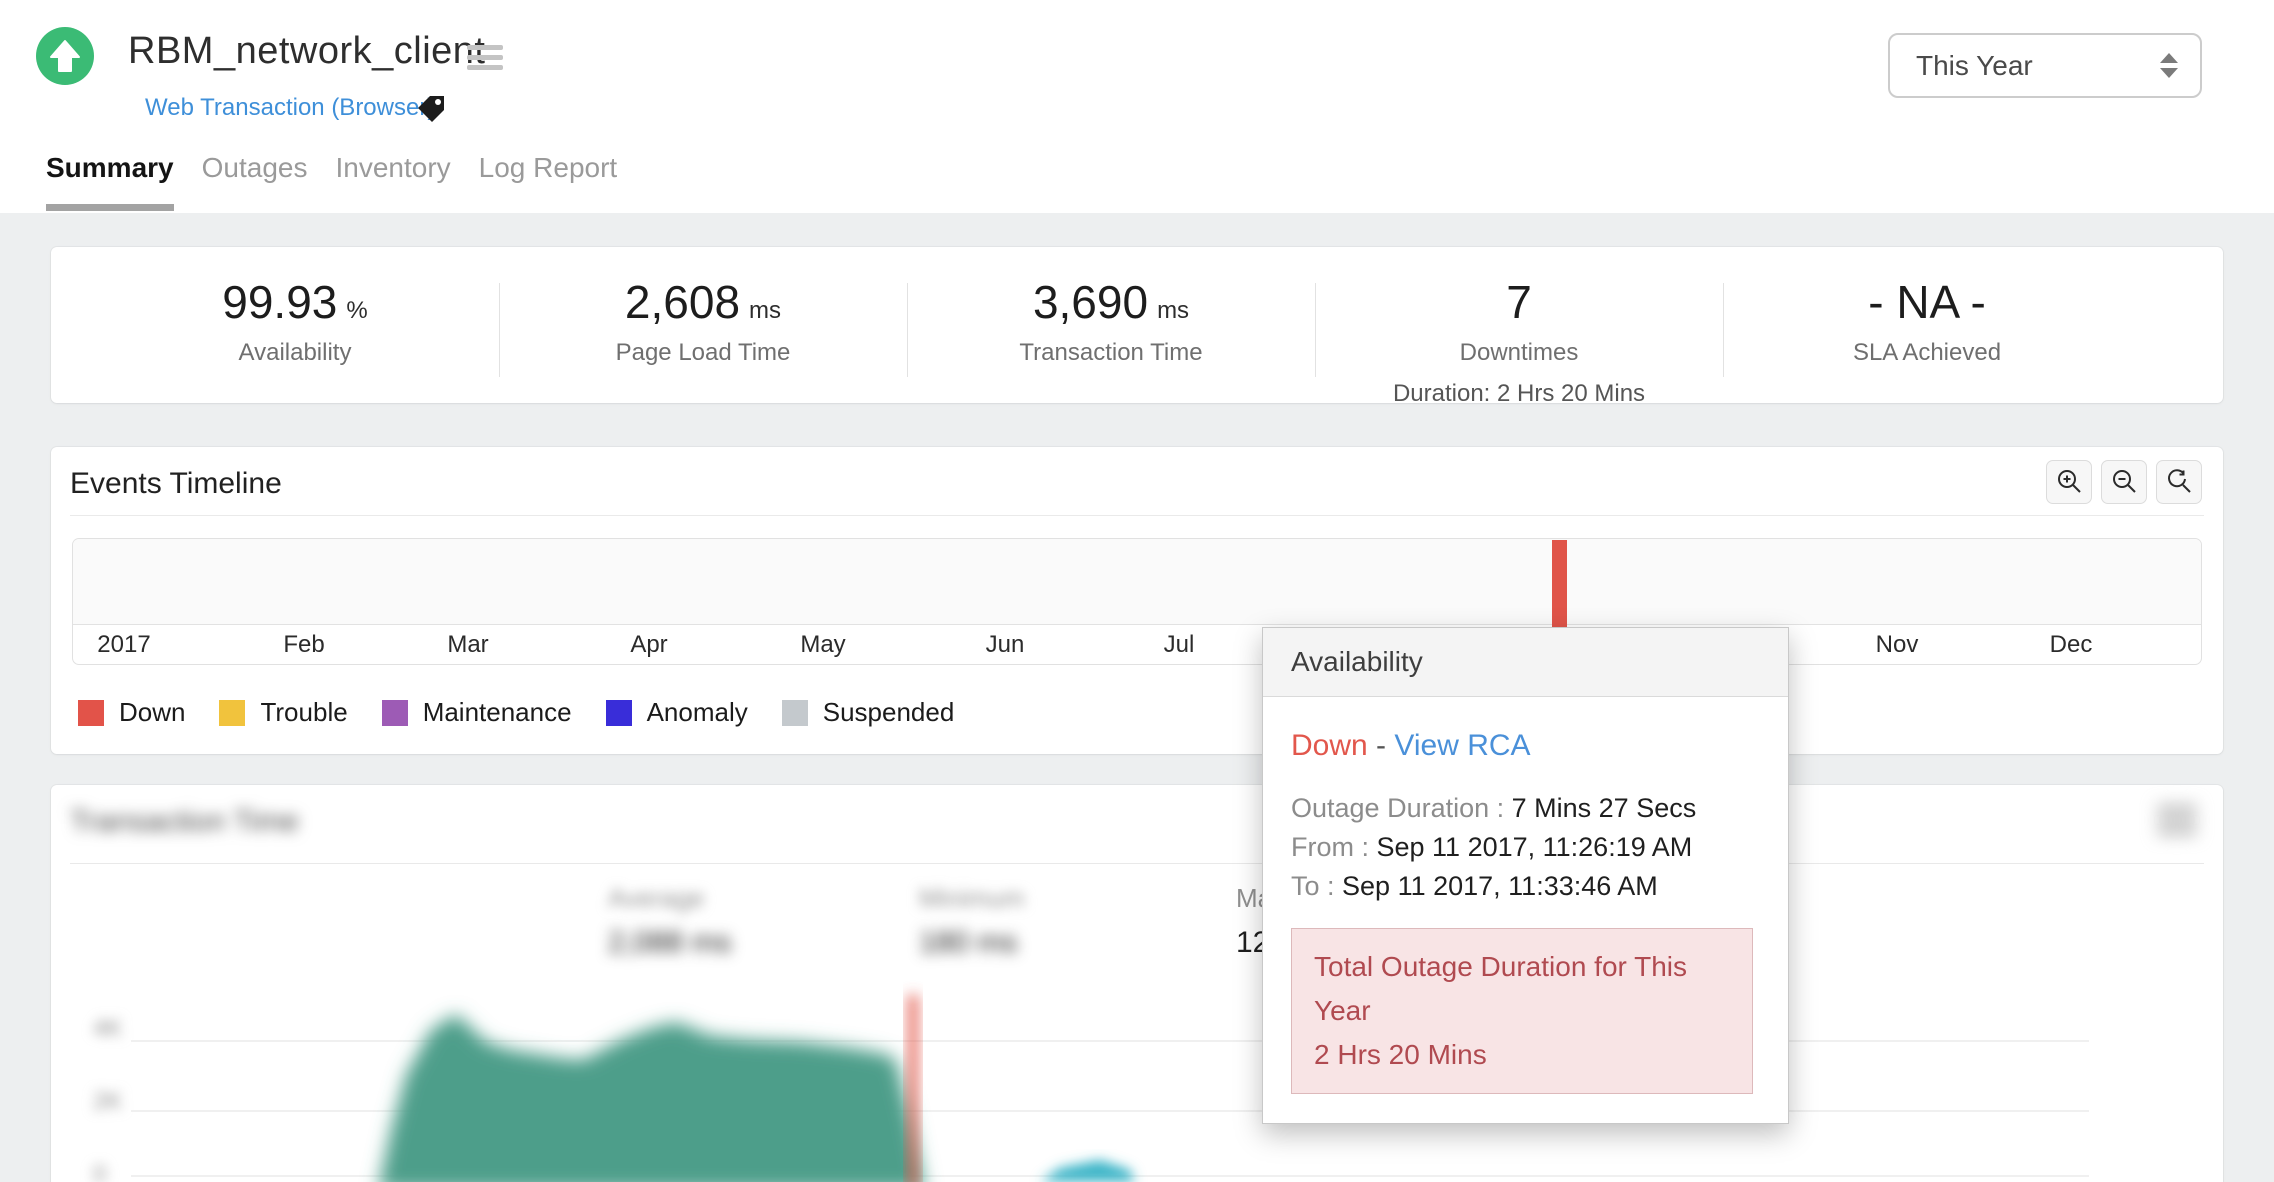  I want to click on tooltip-row-from: From : Sep 11 2017, 11:26:19 AM, so click(1525, 847).